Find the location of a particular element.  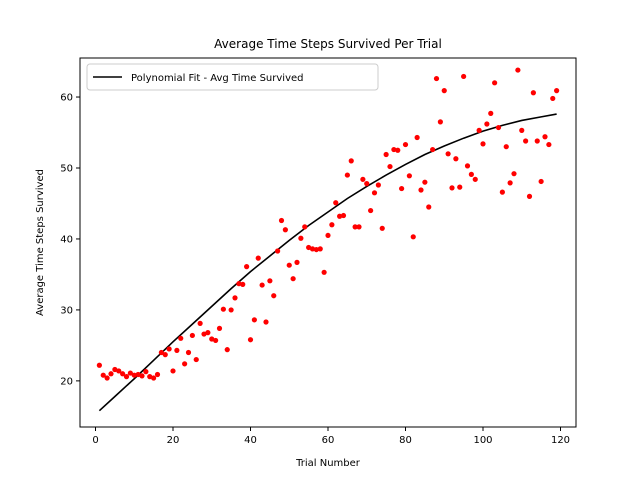

x-tick-label: 100 is located at coordinates (482, 440).